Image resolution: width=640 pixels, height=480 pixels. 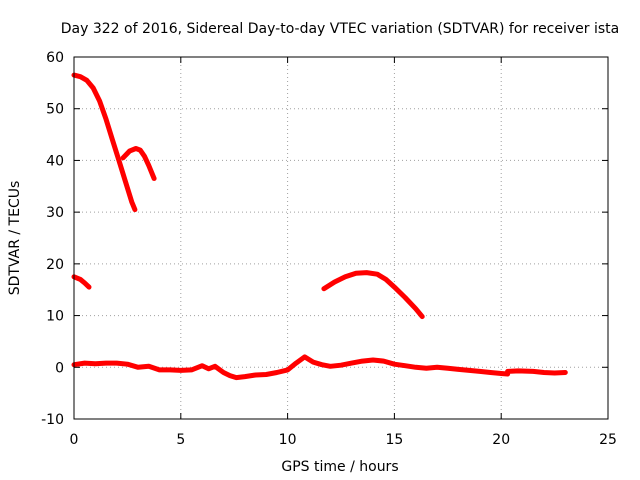 I want to click on y-tick-label: 60, so click(x=55, y=58).